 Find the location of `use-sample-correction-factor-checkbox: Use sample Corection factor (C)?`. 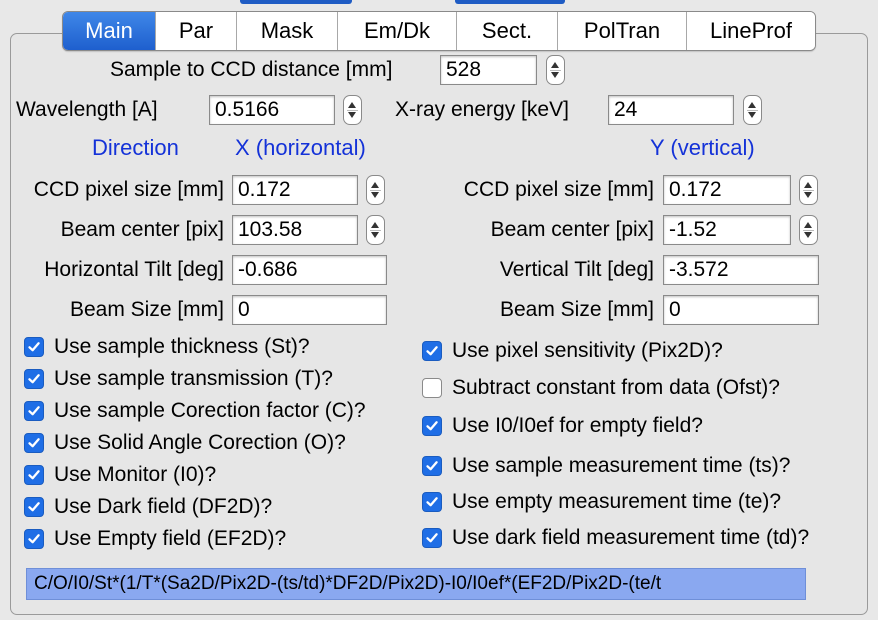

use-sample-correction-factor-checkbox: Use sample Corection factor (C)? is located at coordinates (195, 411).